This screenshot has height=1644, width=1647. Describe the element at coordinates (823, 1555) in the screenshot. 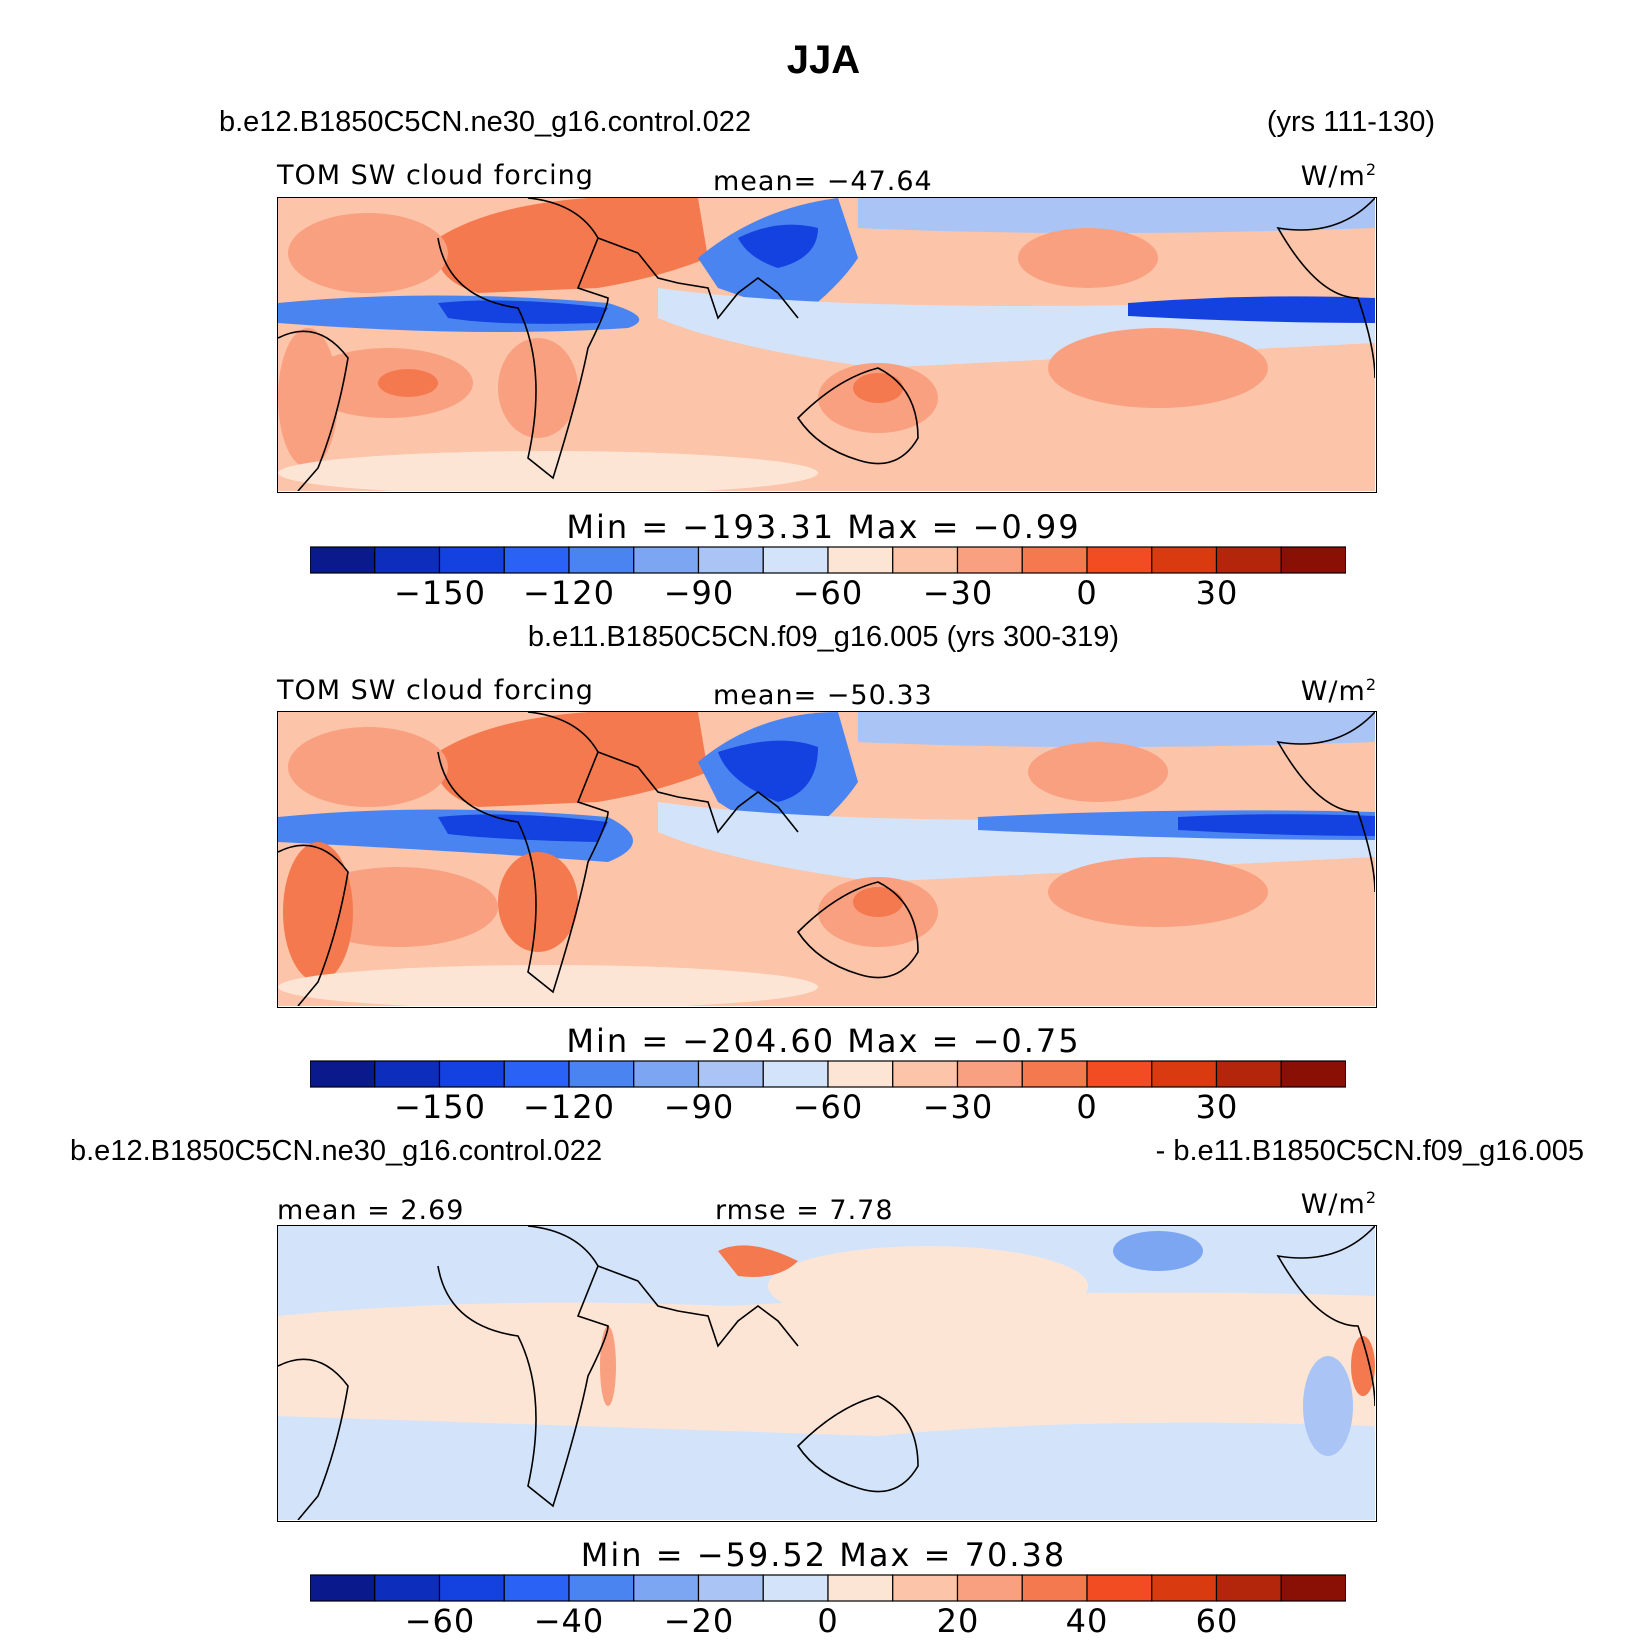

I see `panel3-minmax: Min = −59.52 Max = 70.38` at that location.